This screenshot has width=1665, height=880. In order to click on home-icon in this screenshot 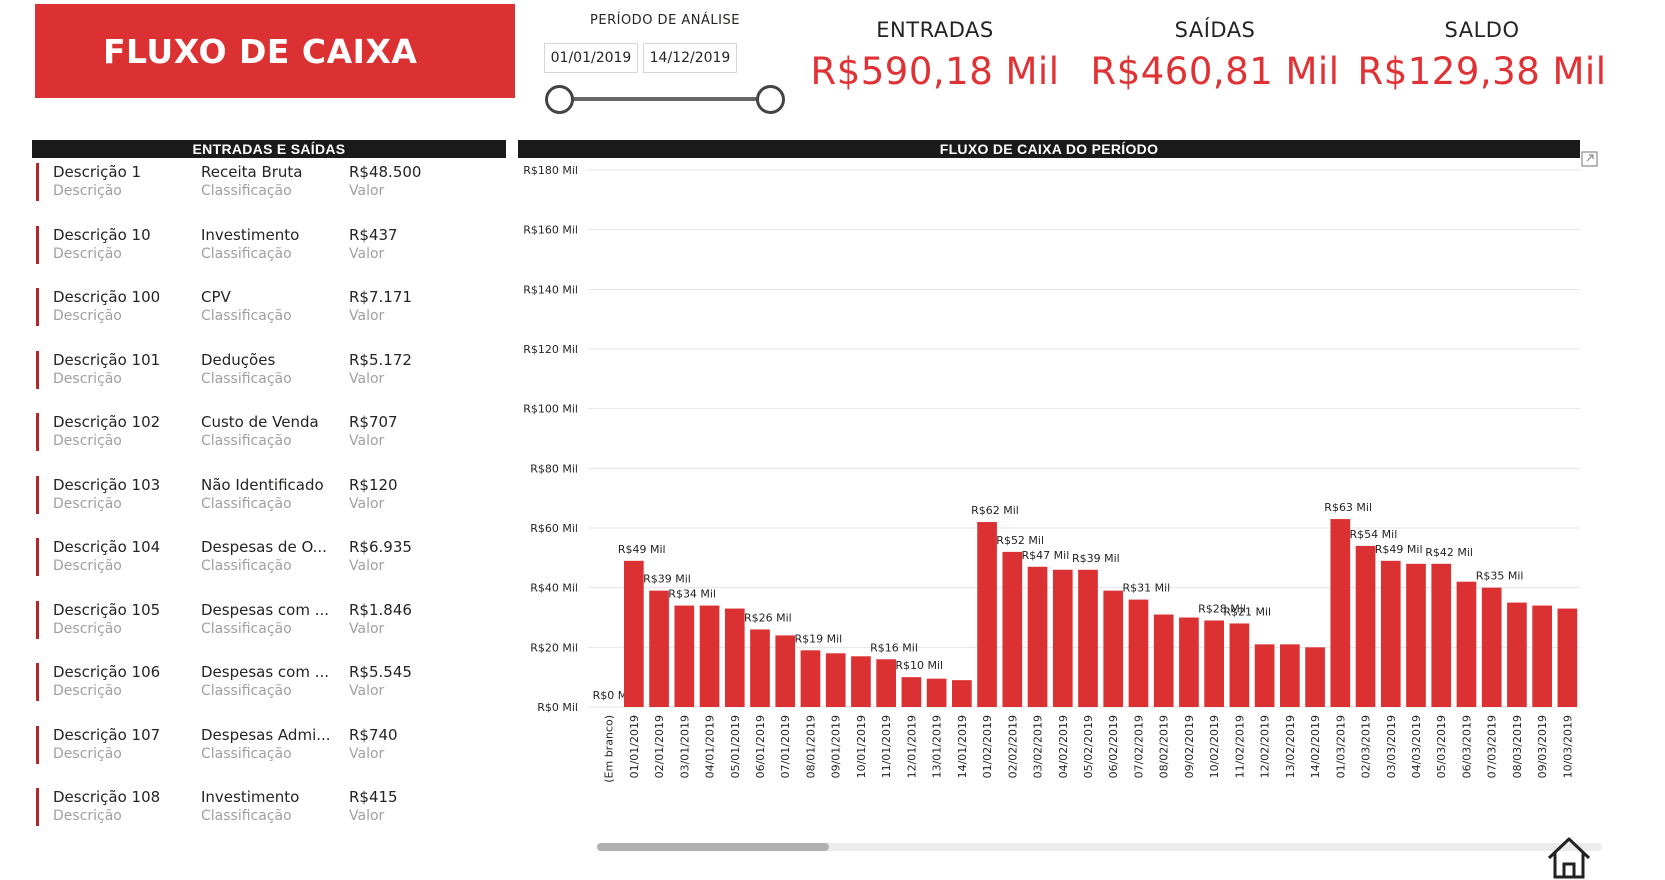, I will do `click(1569, 857)`.